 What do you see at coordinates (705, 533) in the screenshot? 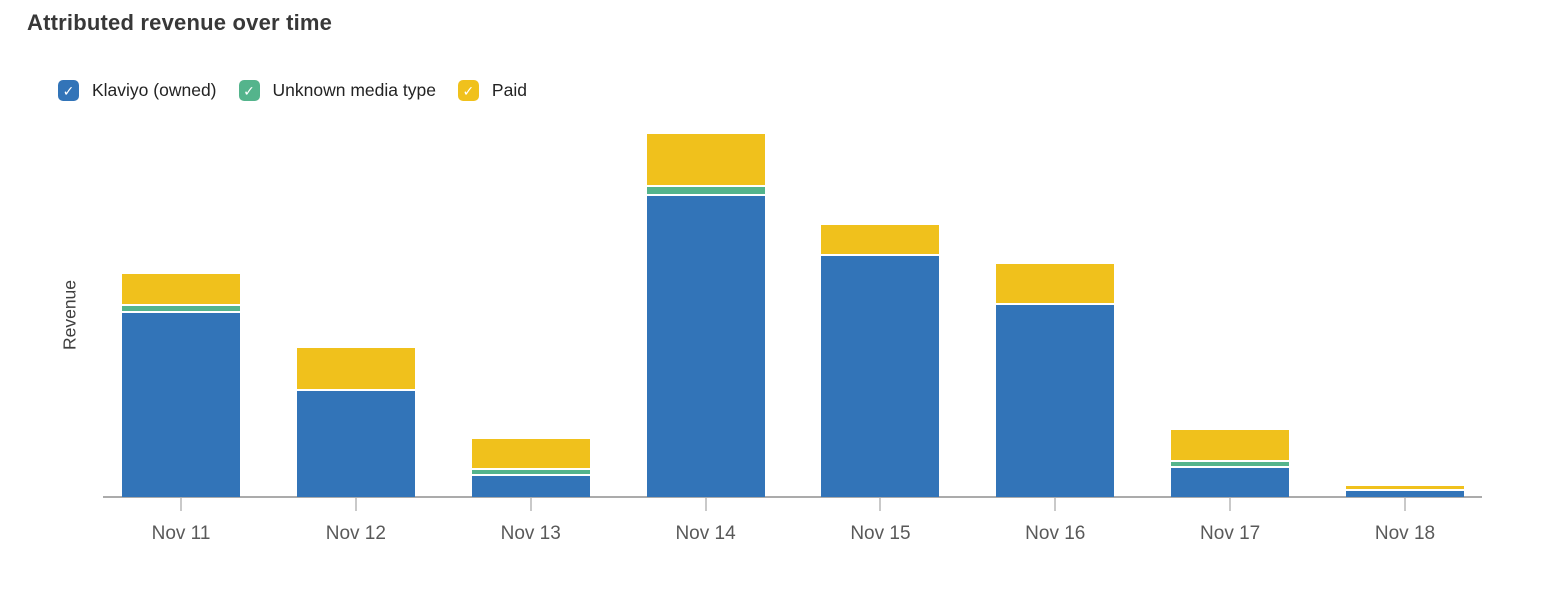
I see `x-axis-label: Nov 14` at bounding box center [705, 533].